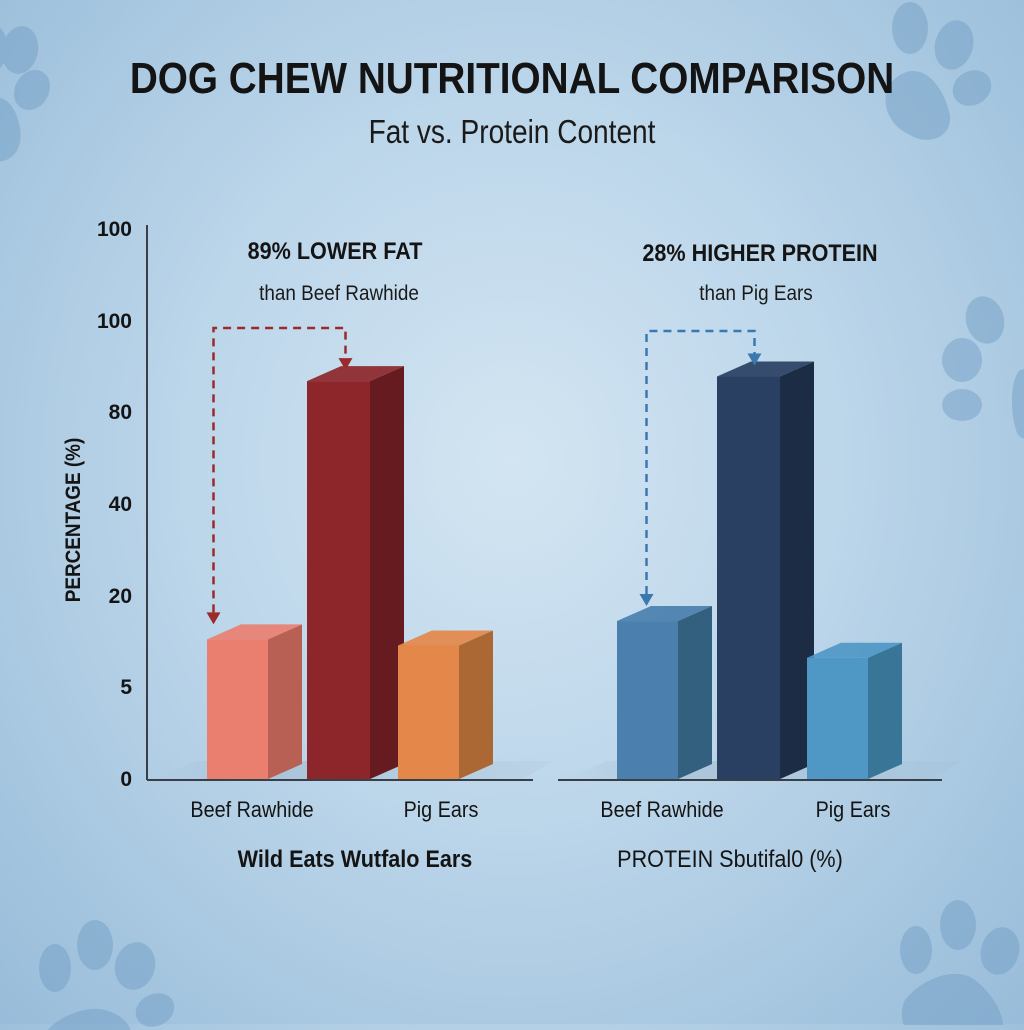 Image resolution: width=1024 pixels, height=1030 pixels. I want to click on fat-annotation-headline: 89% LOWER FAT, so click(335, 251).